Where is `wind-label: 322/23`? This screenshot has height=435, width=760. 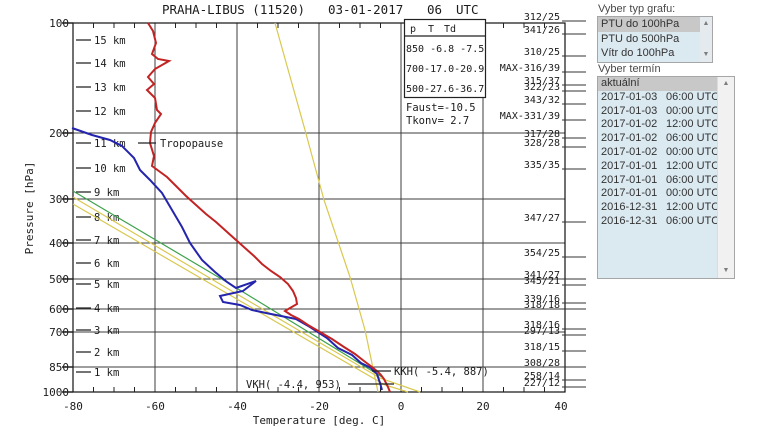 wind-label: 322/23 is located at coordinates (542, 87).